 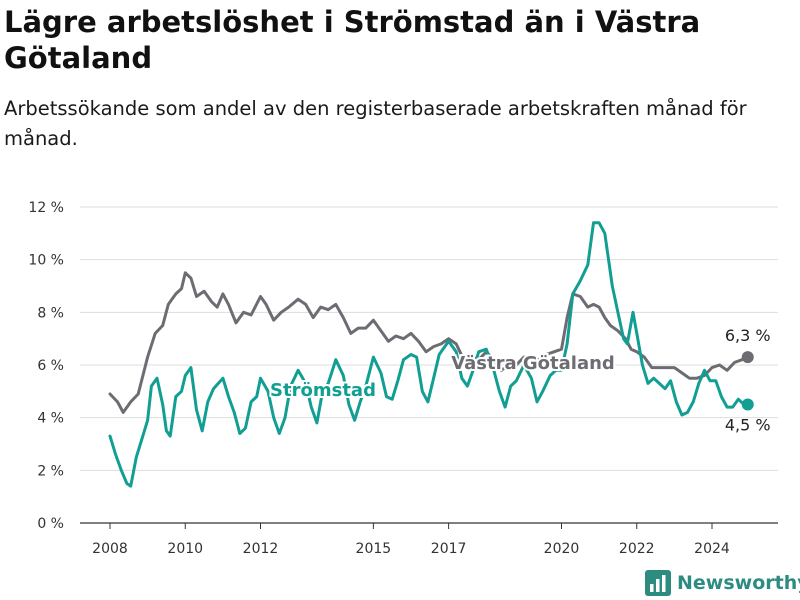 I want to click on x-tick-label: 2015, so click(x=374, y=549).